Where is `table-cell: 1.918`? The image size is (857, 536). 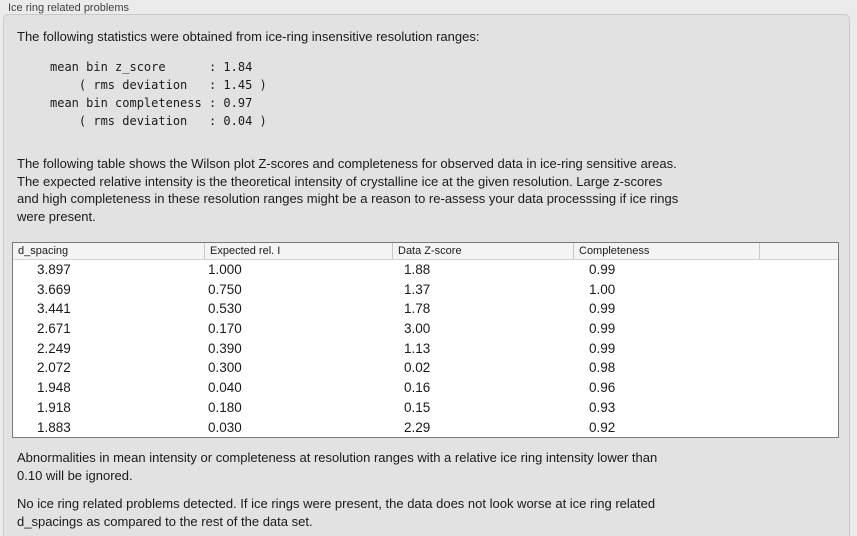
table-cell: 1.918 is located at coordinates (54, 407).